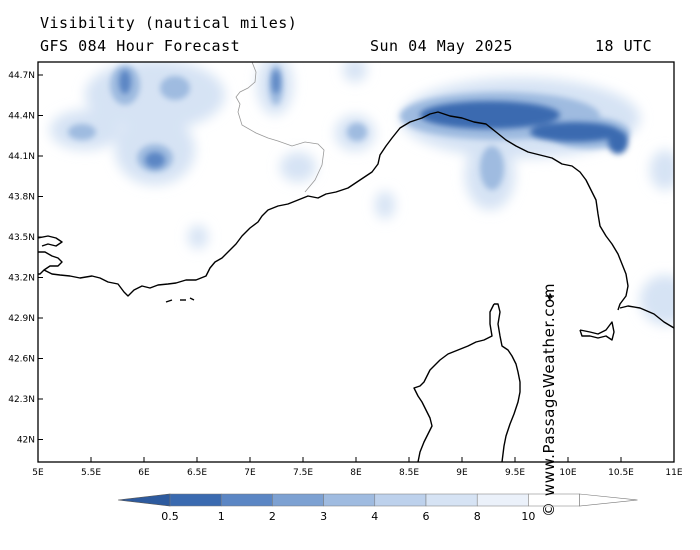 Image resolution: width=700 pixels, height=550 pixels. I want to click on lon-label: 8E, so click(356, 473).